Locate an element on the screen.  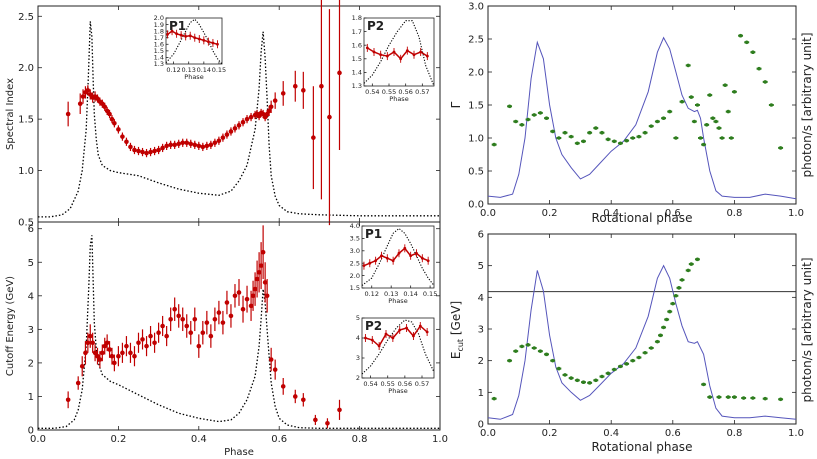
y-tick-label: 1.0 is located at coordinates (26, 171).